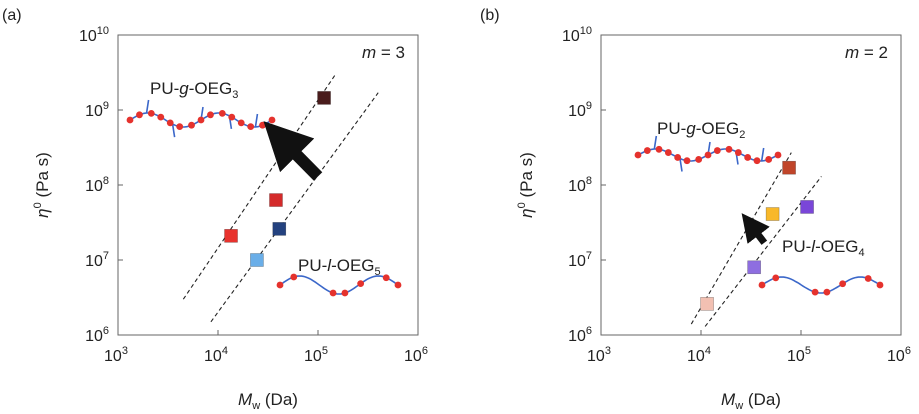 Image resolution: width=919 pixels, height=414 pixels. What do you see at coordinates (12, 15) in the screenshot?
I see `panel-label: (a)` at bounding box center [12, 15].